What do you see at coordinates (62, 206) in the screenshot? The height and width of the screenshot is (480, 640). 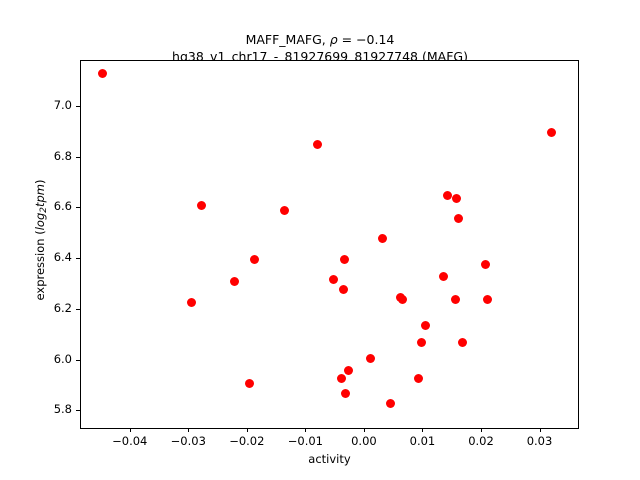 I see `y-tick-label: 6.6` at bounding box center [62, 206].